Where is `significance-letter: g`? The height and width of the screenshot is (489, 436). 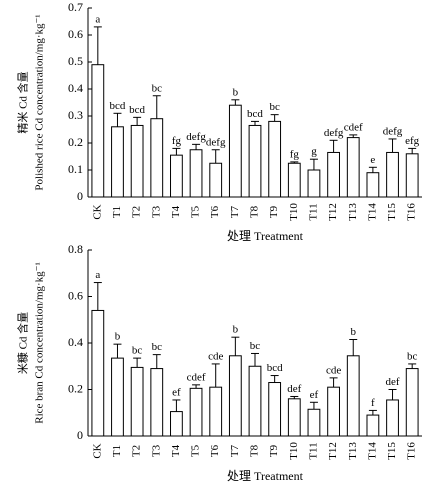 significance-letter: g is located at coordinates (314, 152).